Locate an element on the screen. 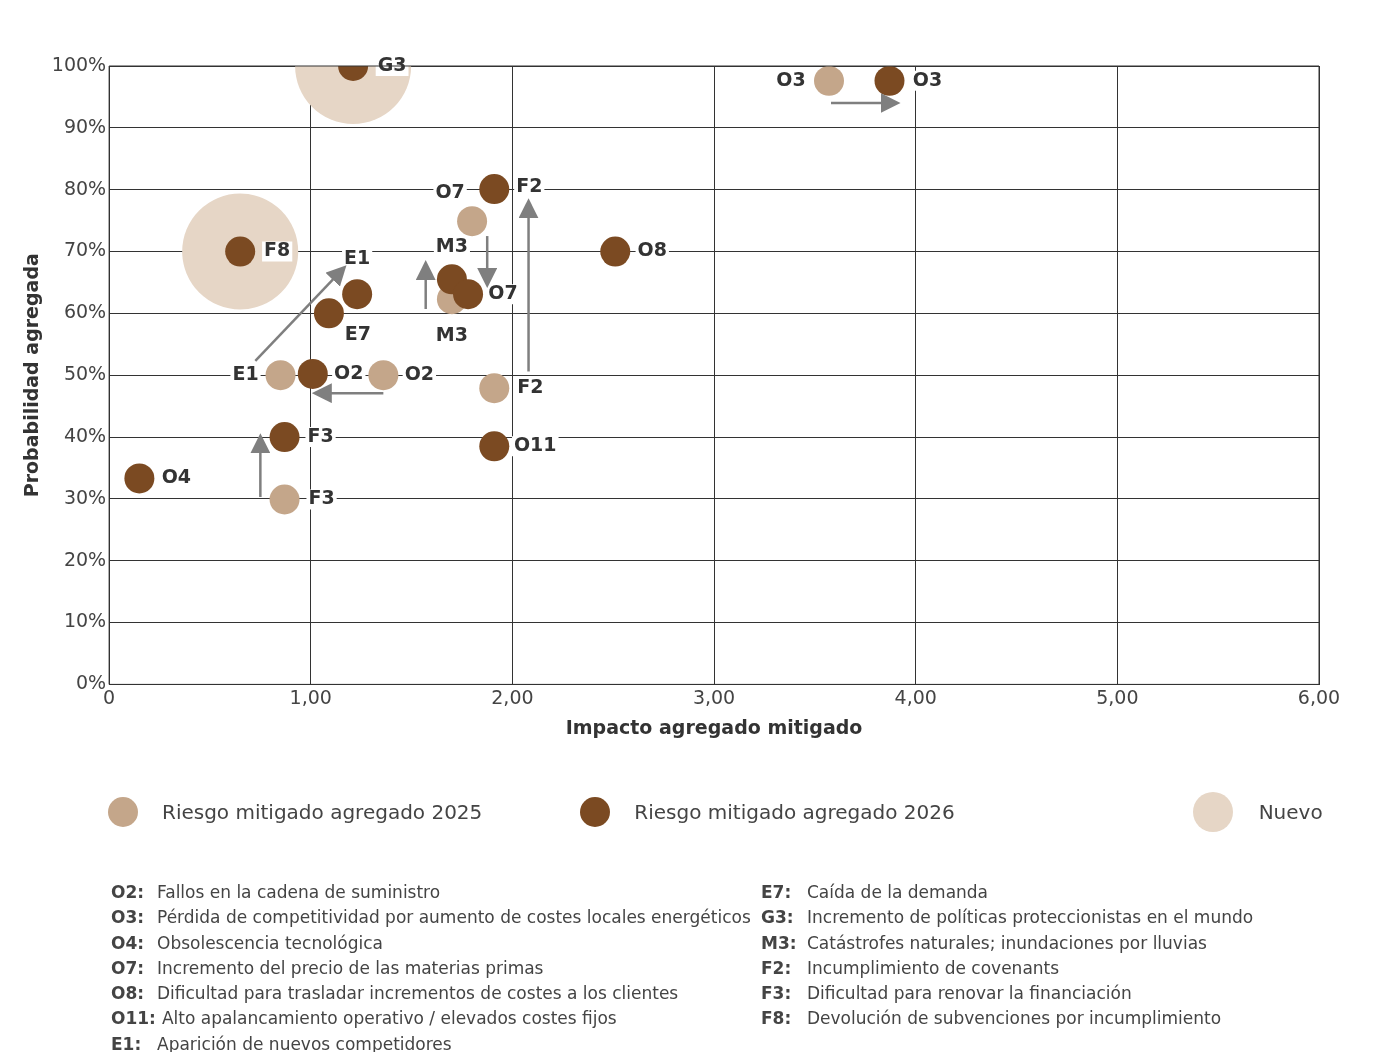  text: O8: Dificultad para trasladar incrementos de costes a los clientes is located at coordinates (395, 994).